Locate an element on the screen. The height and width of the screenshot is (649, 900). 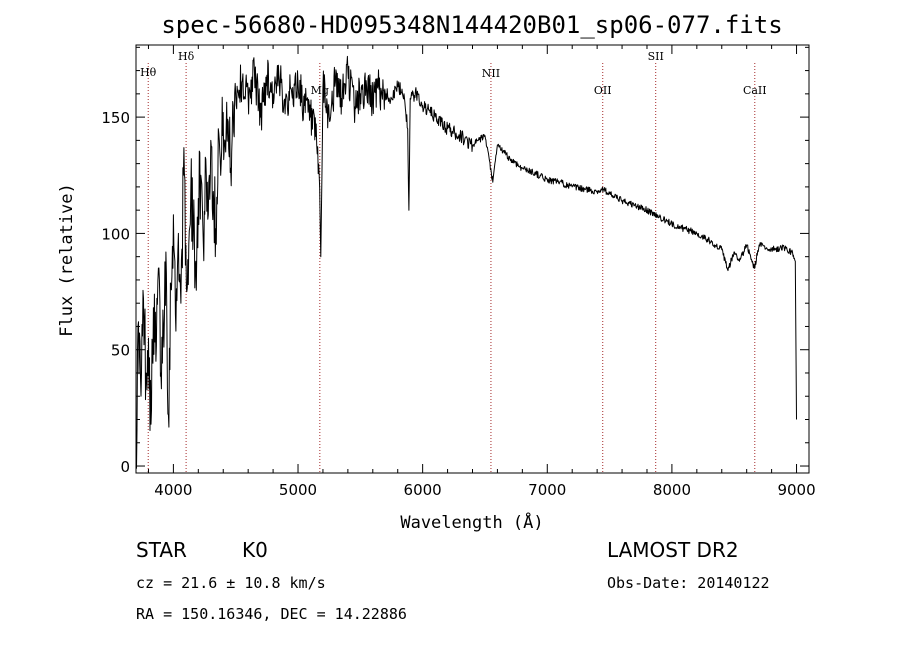
spectral-line-labels: Hθ Hδ Mg NII OII SII CaII is located at coordinates (453, 73).